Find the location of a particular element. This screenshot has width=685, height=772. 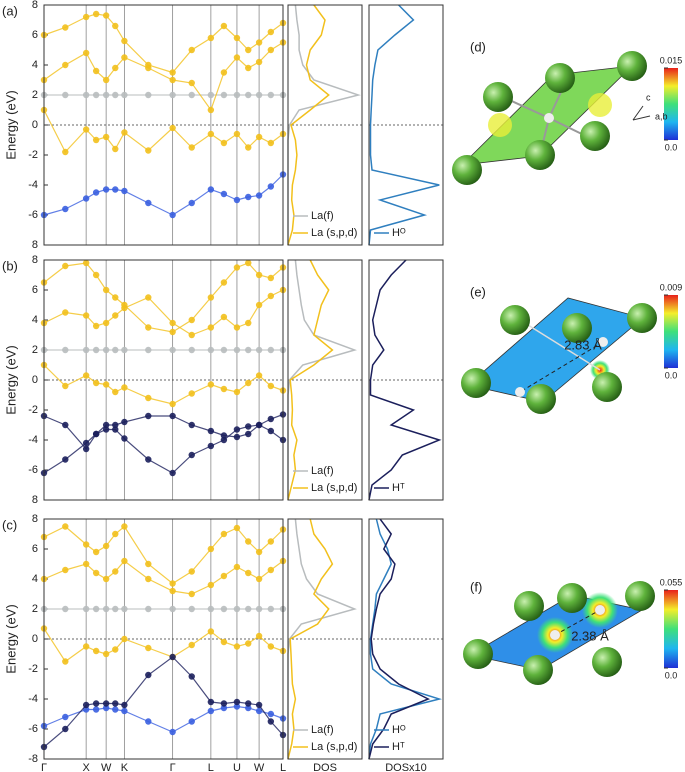

panel-label: (c) is located at coordinates (9, 524).